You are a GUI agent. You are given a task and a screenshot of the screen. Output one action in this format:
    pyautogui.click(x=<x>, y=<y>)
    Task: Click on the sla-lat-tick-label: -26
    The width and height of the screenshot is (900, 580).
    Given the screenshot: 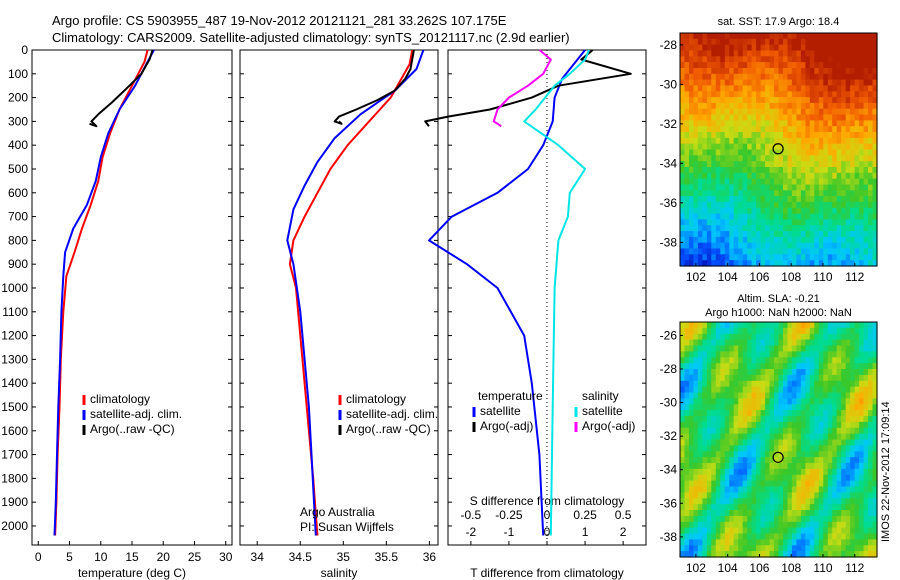 What is the action you would take?
    pyautogui.click(x=669, y=335)
    